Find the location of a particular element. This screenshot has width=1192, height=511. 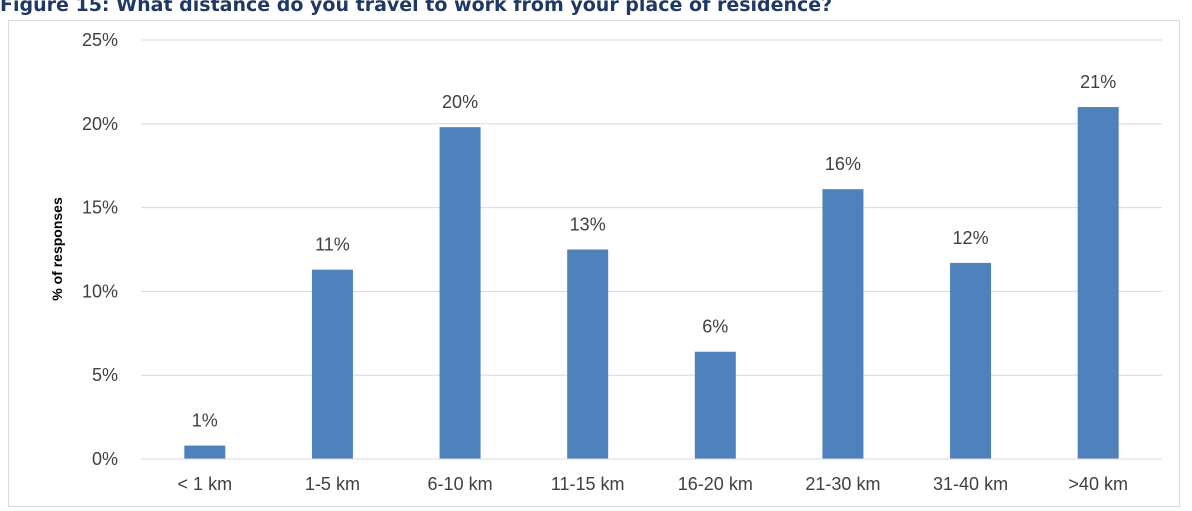

y-tick-label: 0% is located at coordinates (105, 459).